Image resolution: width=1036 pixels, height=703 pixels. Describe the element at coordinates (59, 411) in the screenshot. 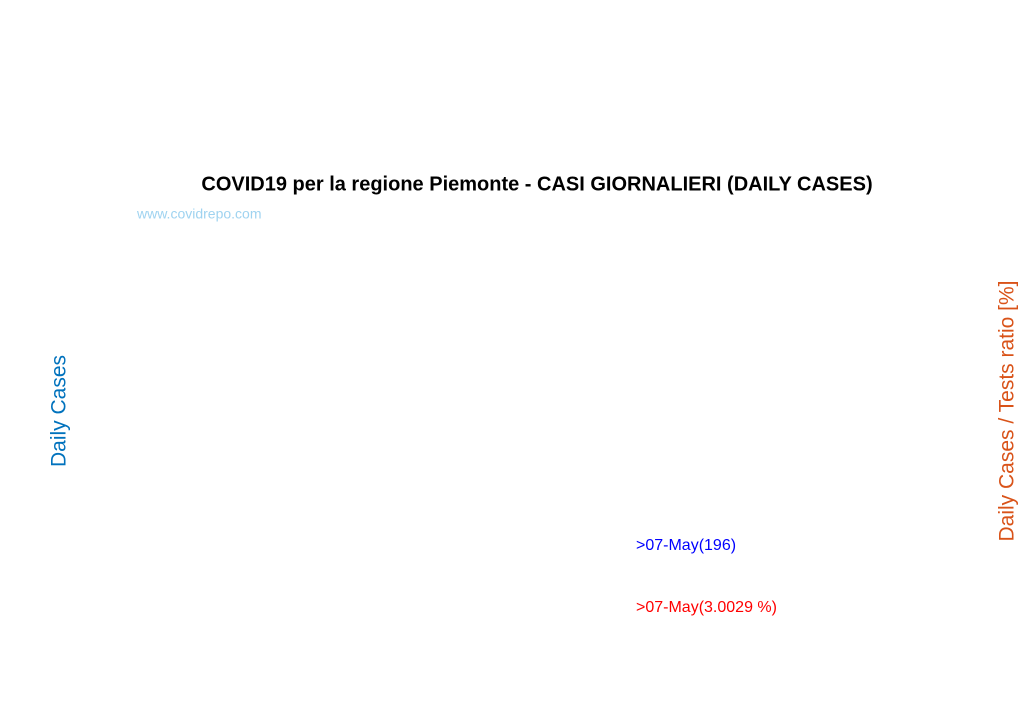

I see `y-axis-label: Daily Cases` at that location.